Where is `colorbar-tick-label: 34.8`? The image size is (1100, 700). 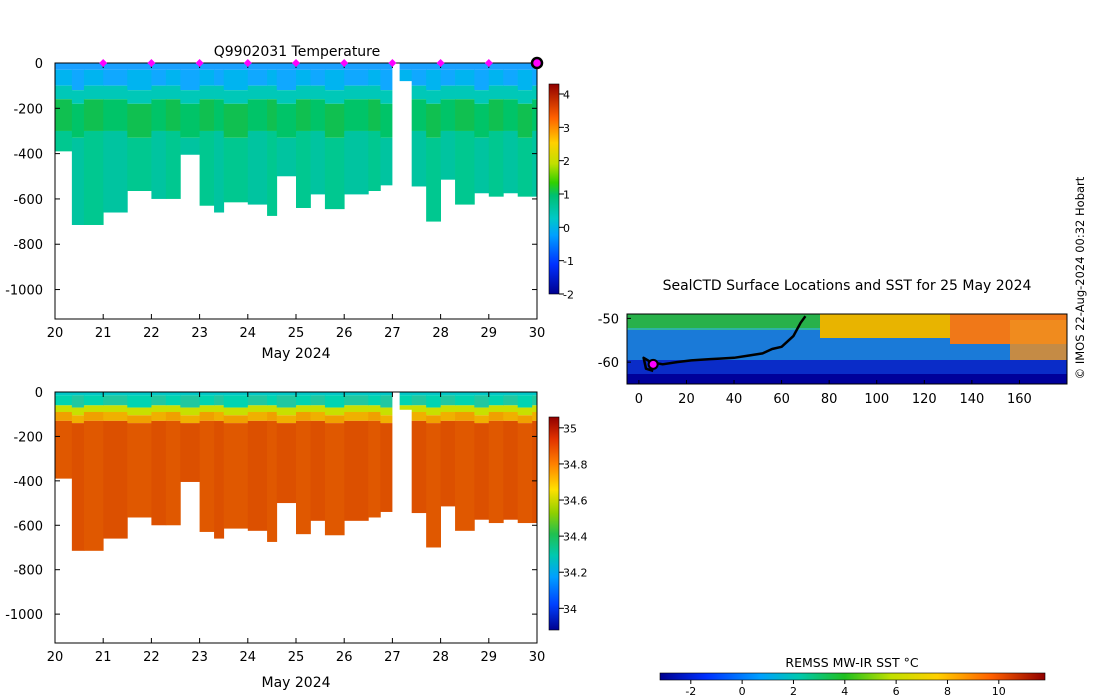
colorbar-tick-label: 34.8 is located at coordinates (575, 464).